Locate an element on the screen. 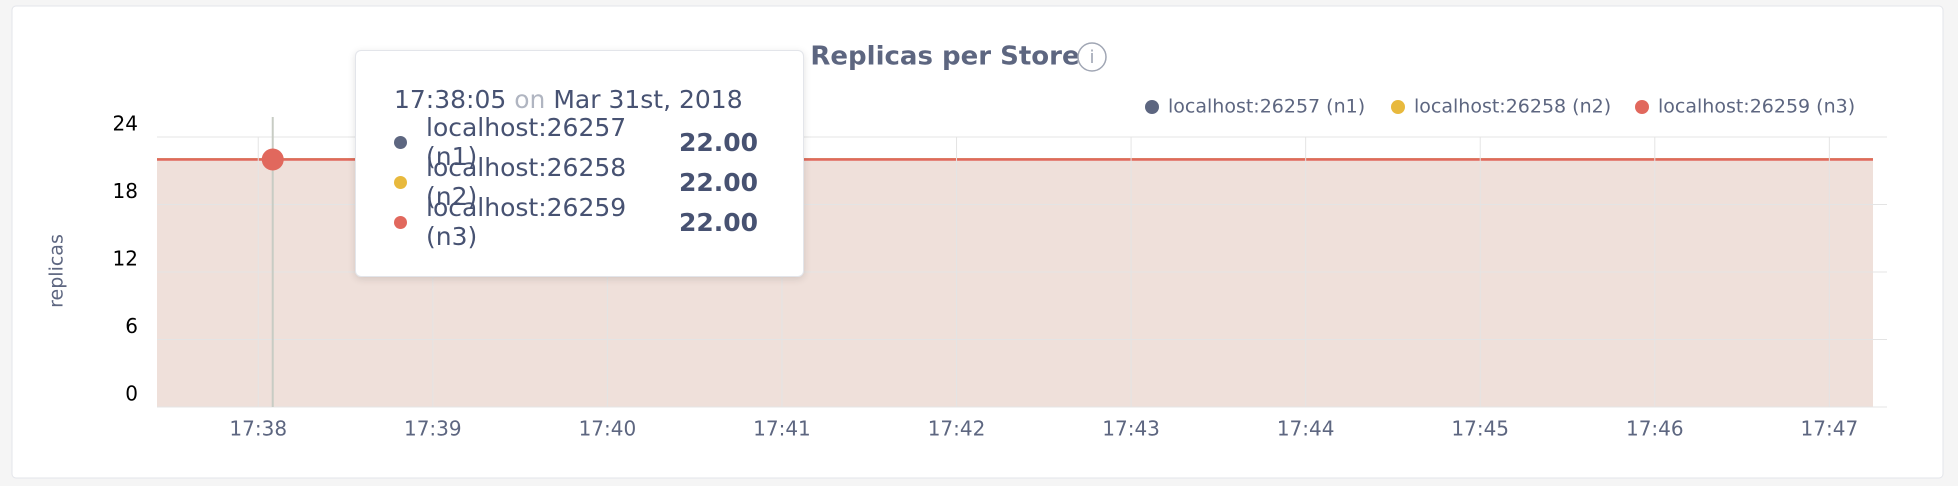 The width and height of the screenshot is (1958, 486). tooltip-on: on is located at coordinates (530, 99).